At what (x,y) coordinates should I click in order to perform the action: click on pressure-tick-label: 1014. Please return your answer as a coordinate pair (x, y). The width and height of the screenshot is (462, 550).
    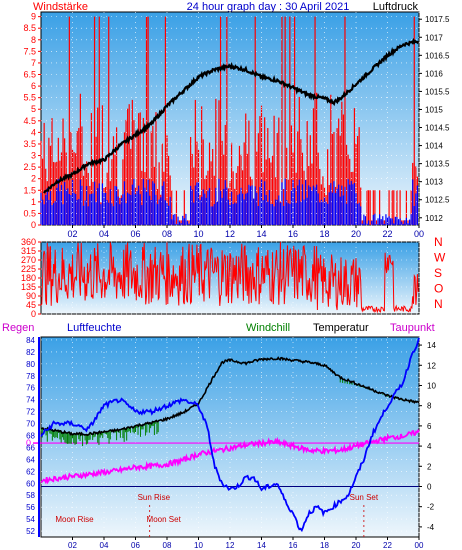
    Looking at the image, I should click on (434, 146).